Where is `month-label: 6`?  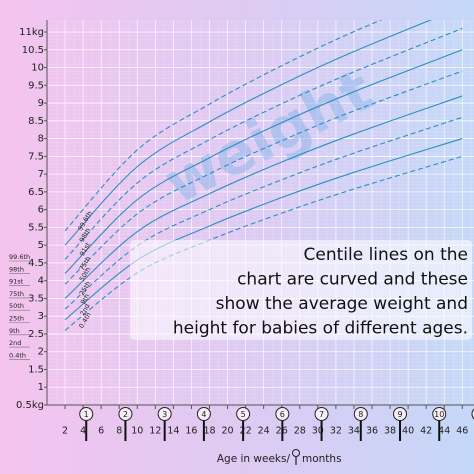 month-label: 6 is located at coordinates (282, 414).